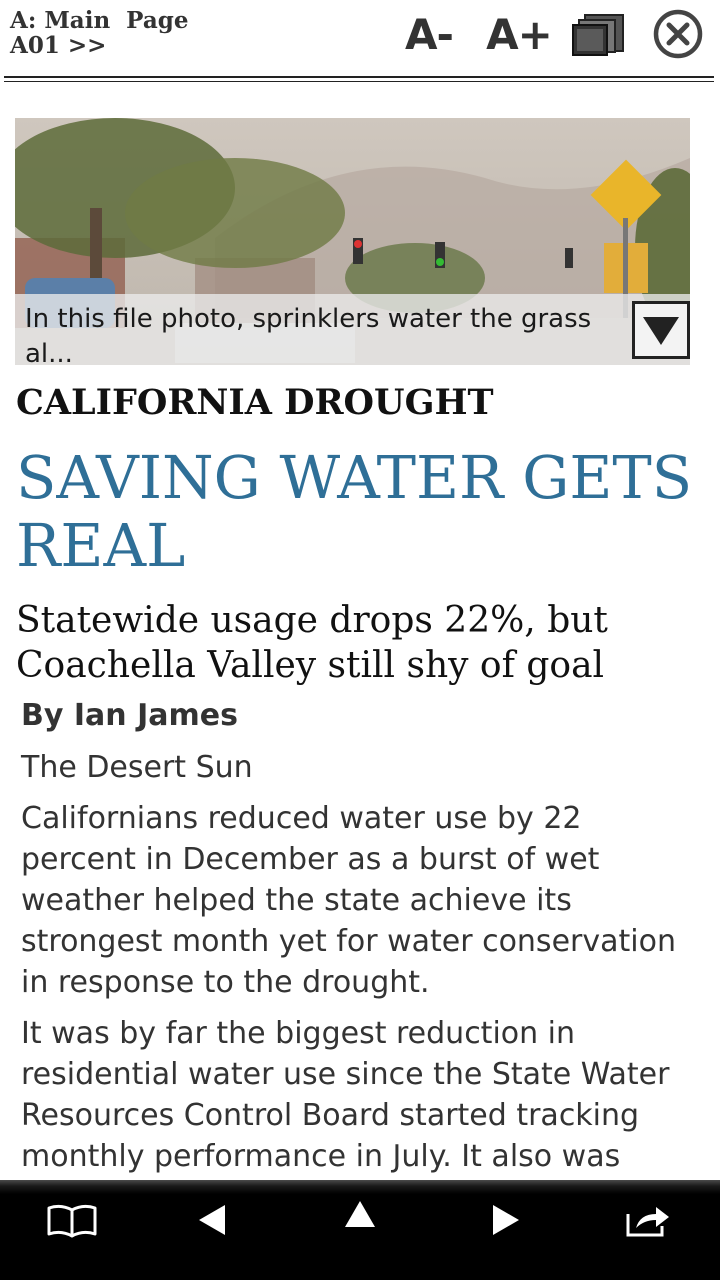  What do you see at coordinates (129, 715) in the screenshot?
I see `article-byline: By Ian James` at bounding box center [129, 715].